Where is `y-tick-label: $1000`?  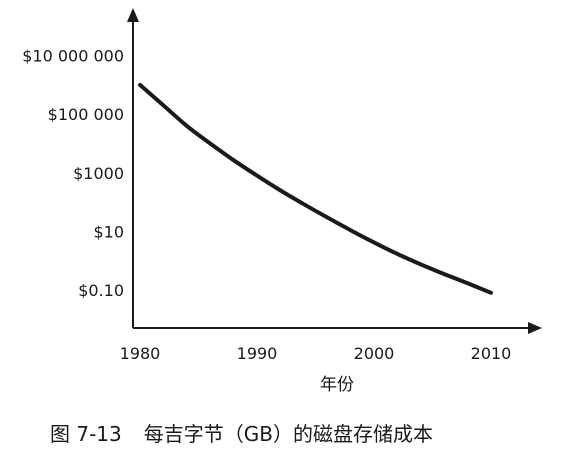
y-tick-label: $1000 is located at coordinates (98, 173).